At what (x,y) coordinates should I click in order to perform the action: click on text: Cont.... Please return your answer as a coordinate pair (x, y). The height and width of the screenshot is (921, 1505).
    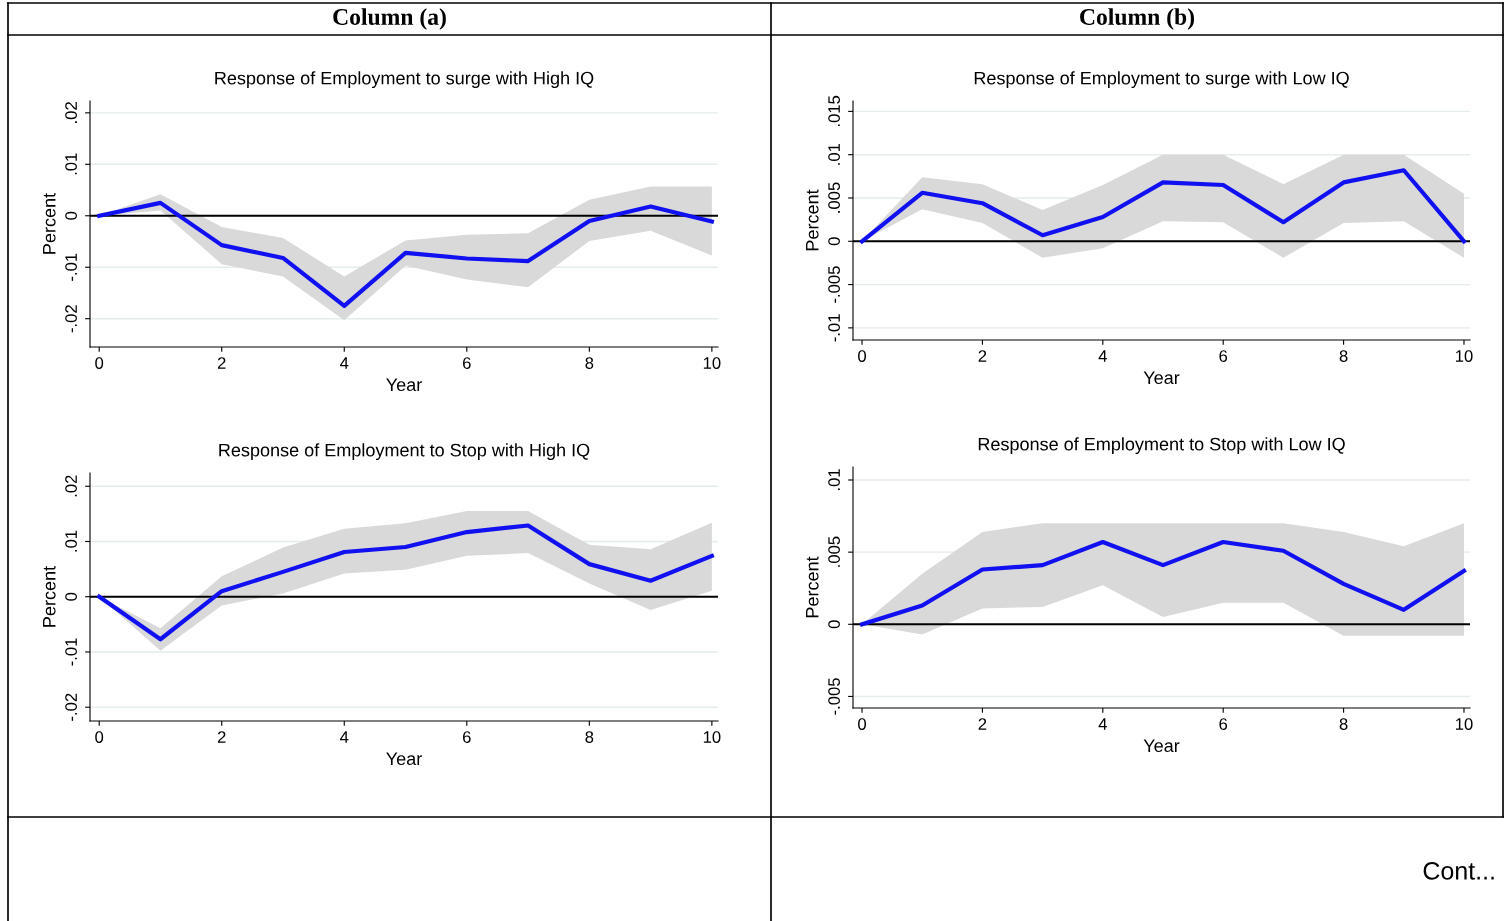
    Looking at the image, I should click on (1458, 871).